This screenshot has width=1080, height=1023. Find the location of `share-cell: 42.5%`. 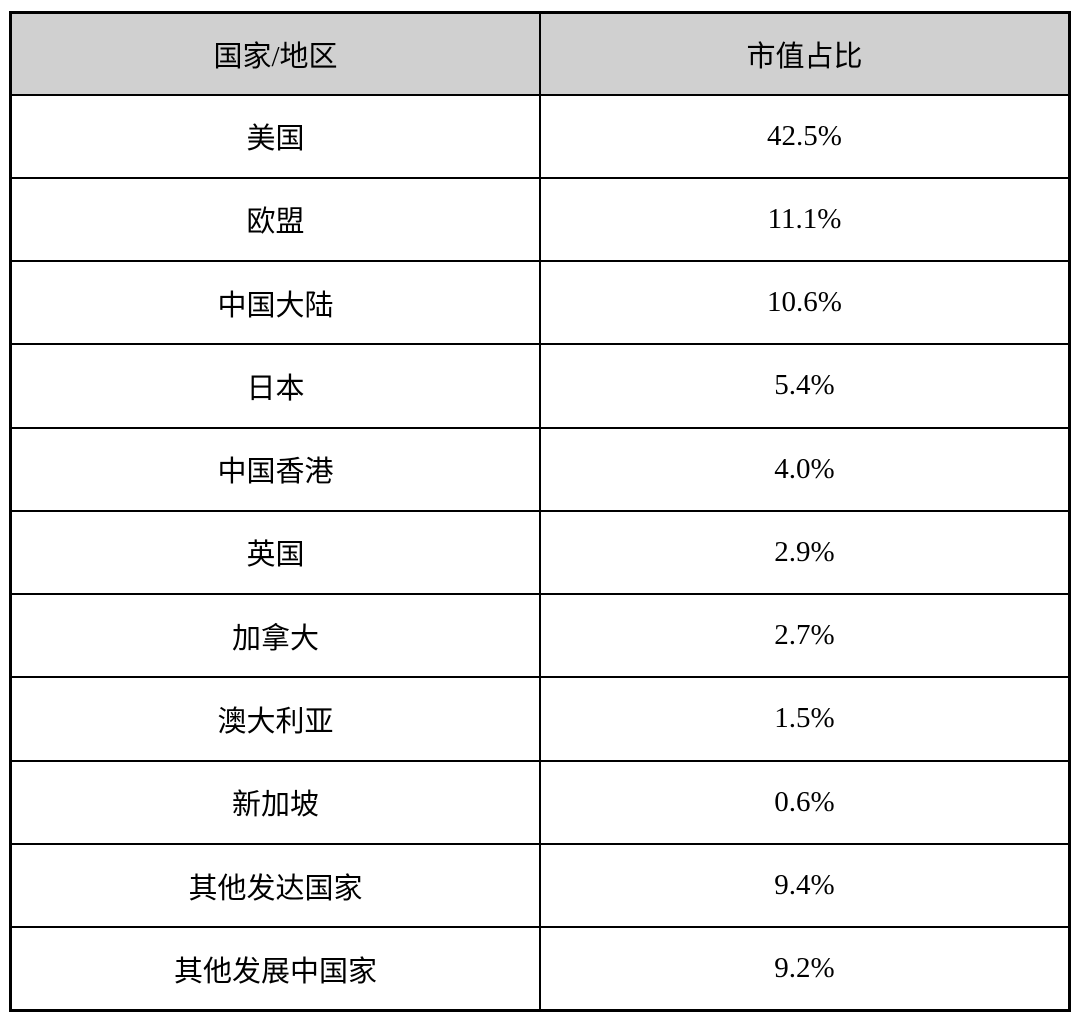

share-cell: 42.5% is located at coordinates (805, 136).